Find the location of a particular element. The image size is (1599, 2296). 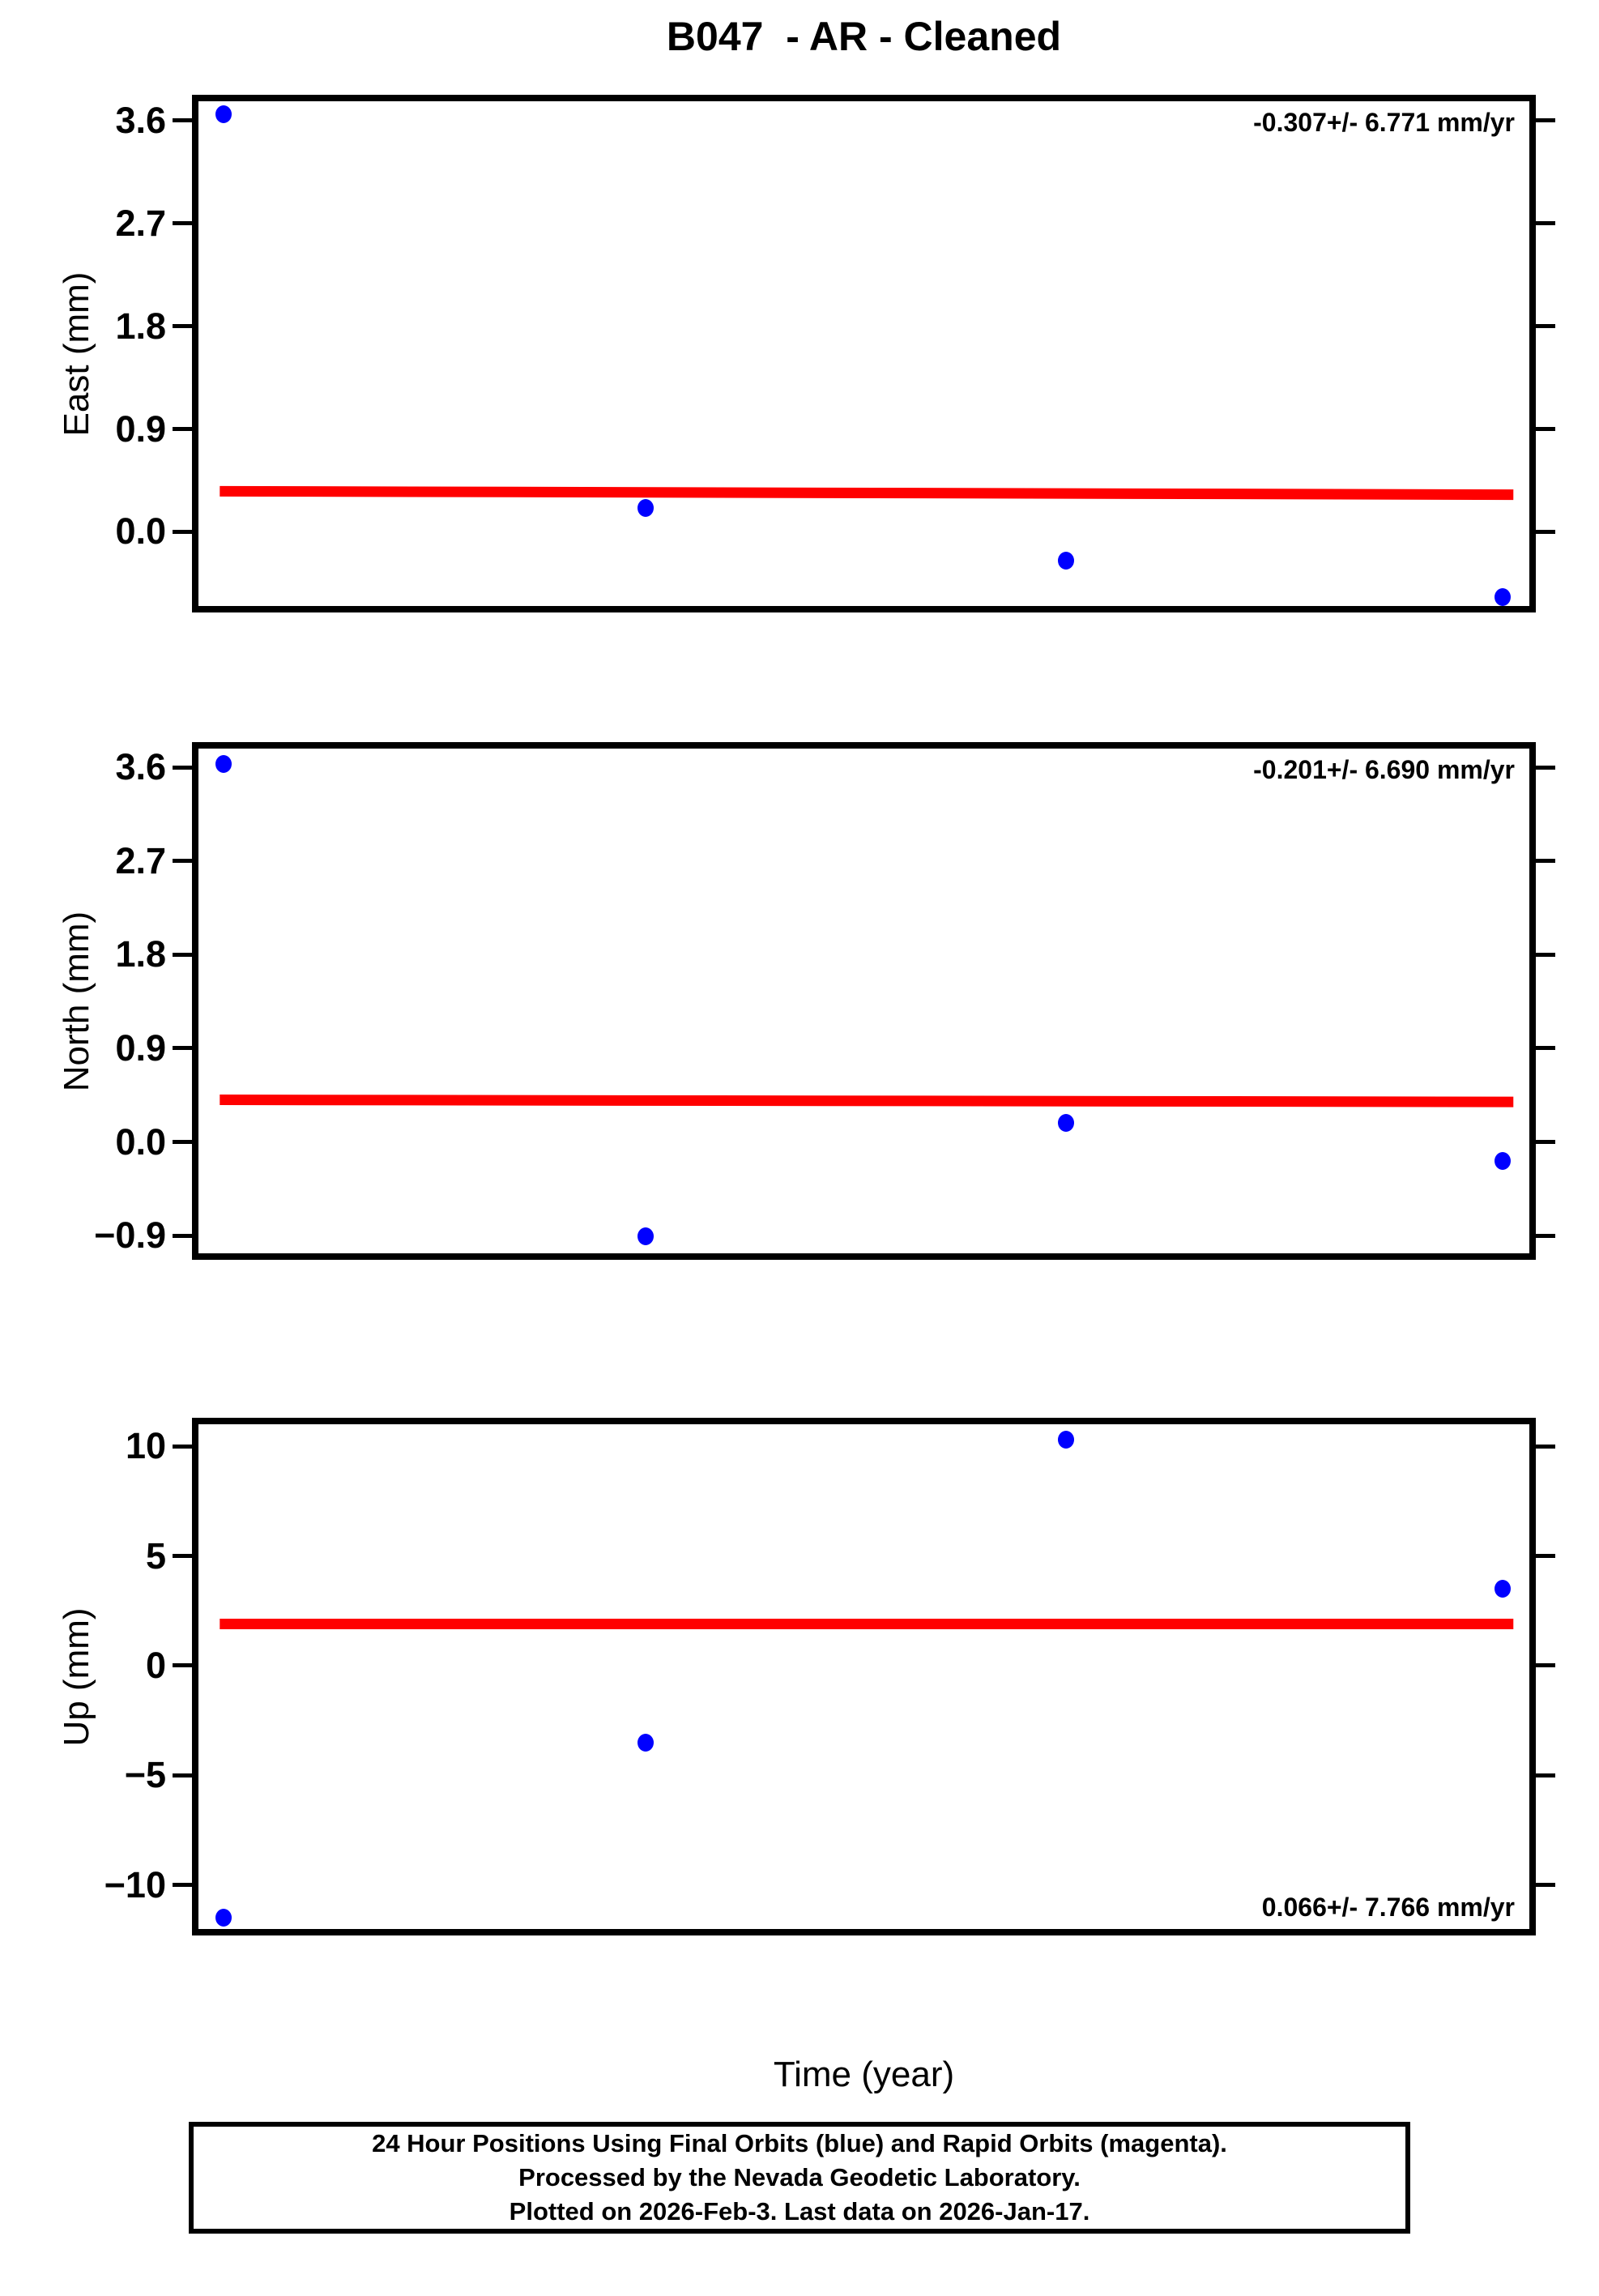

y-tick-label: 0 is located at coordinates (155, 1665).